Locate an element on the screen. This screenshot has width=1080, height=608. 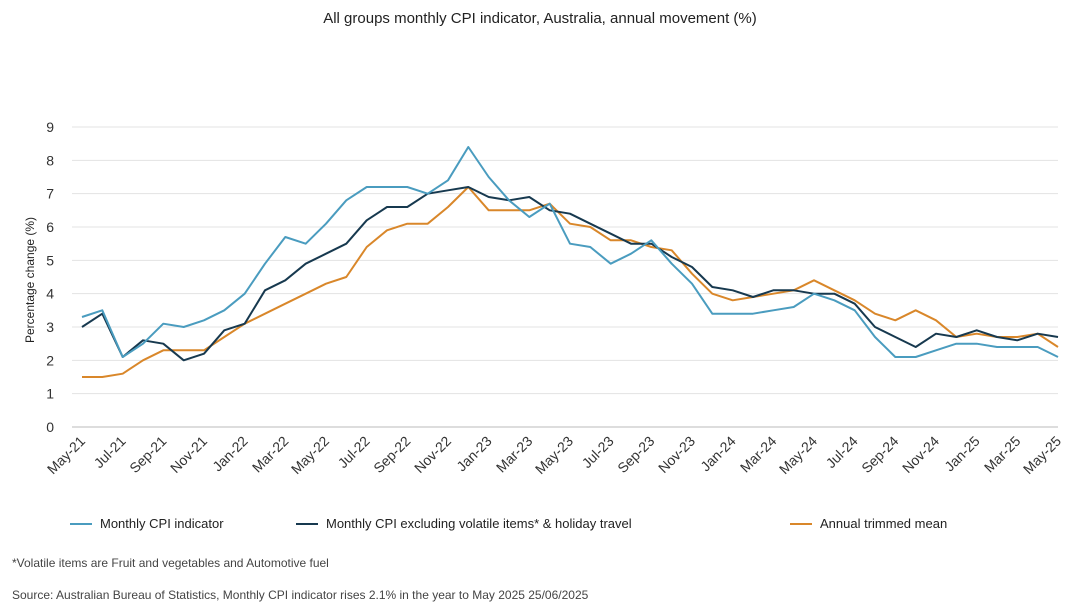
y-tick-label: 7 is located at coordinates (50, 194).